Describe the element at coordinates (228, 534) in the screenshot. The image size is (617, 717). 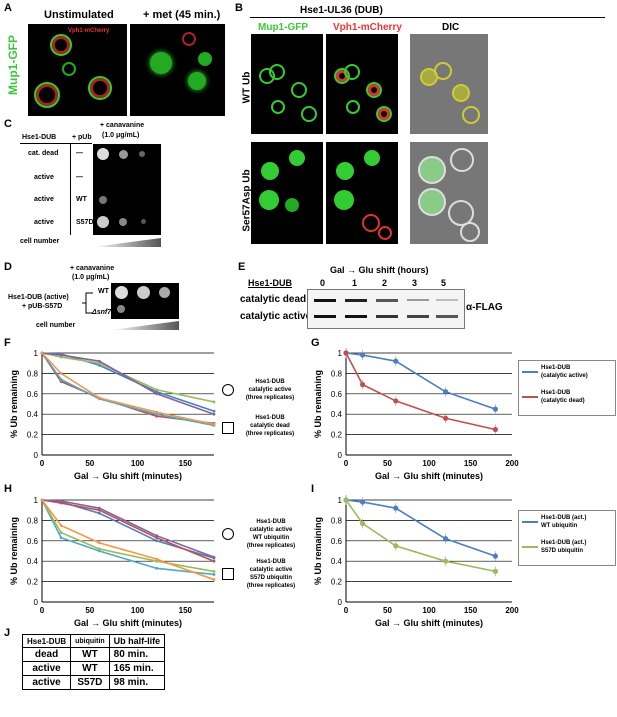
I see `panel-h-legend-circle-icon` at that location.